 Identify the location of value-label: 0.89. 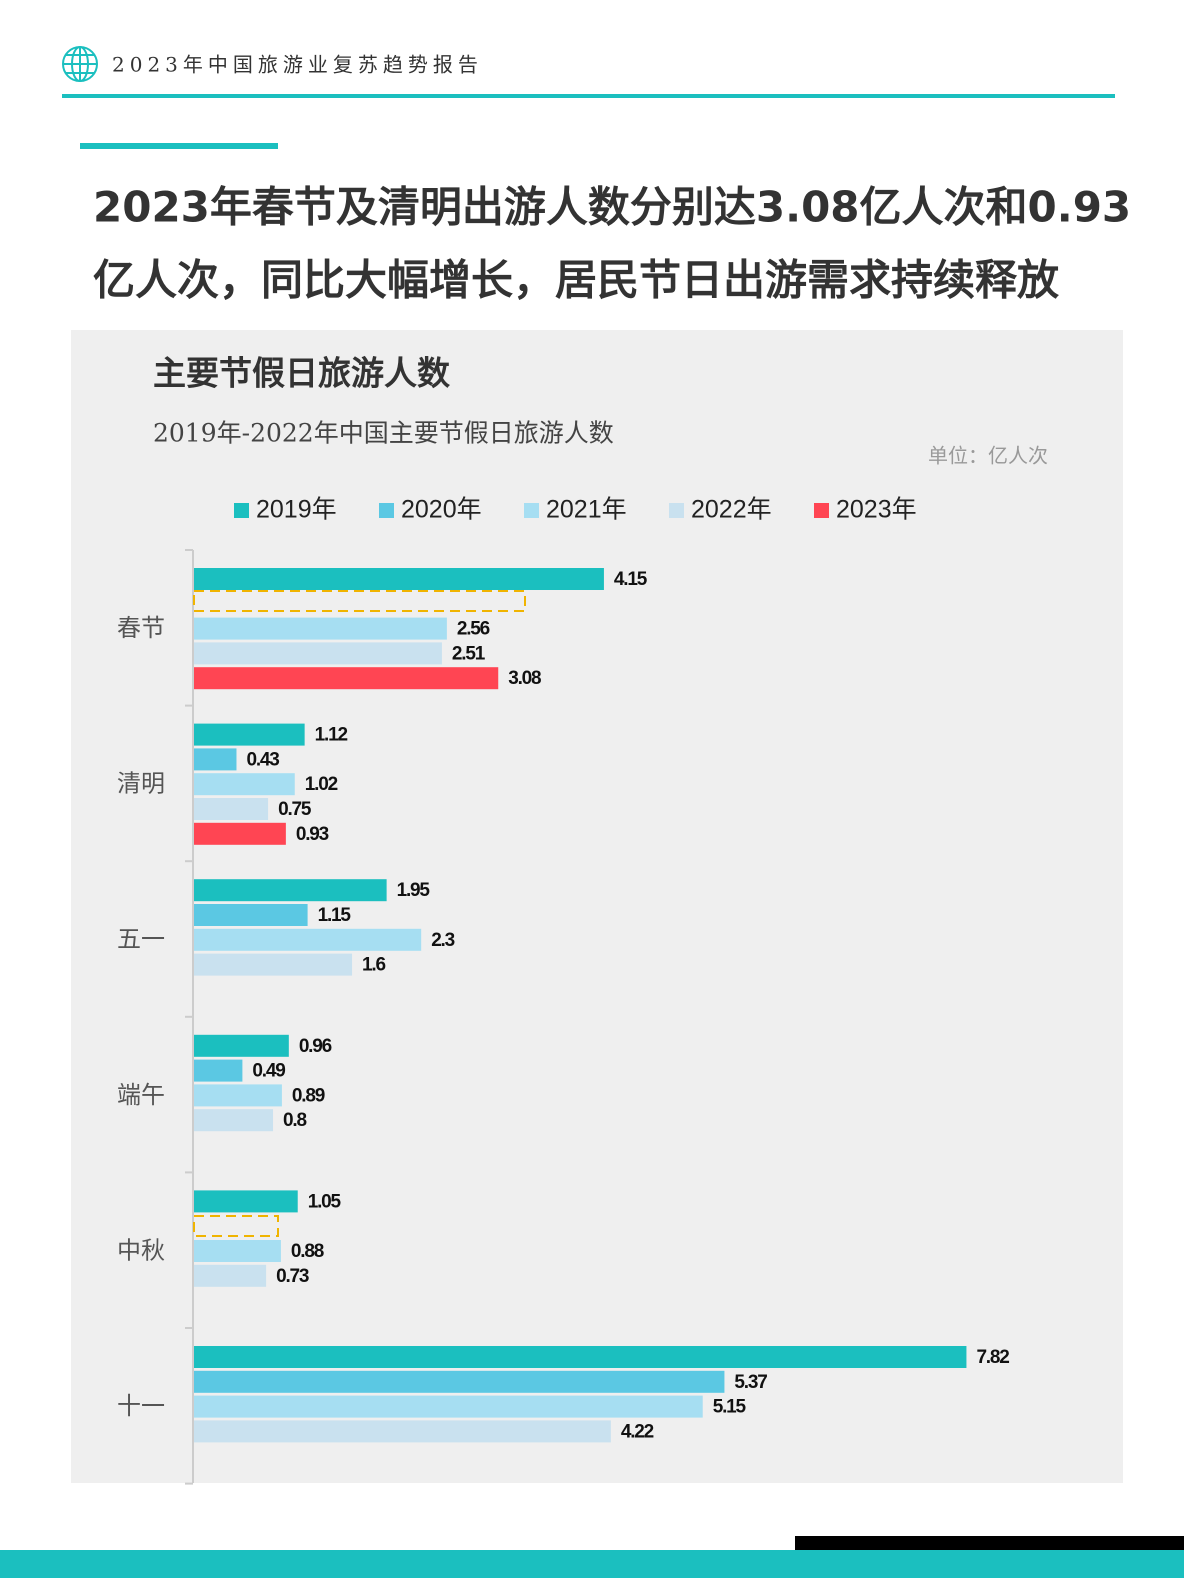
(308, 1095).